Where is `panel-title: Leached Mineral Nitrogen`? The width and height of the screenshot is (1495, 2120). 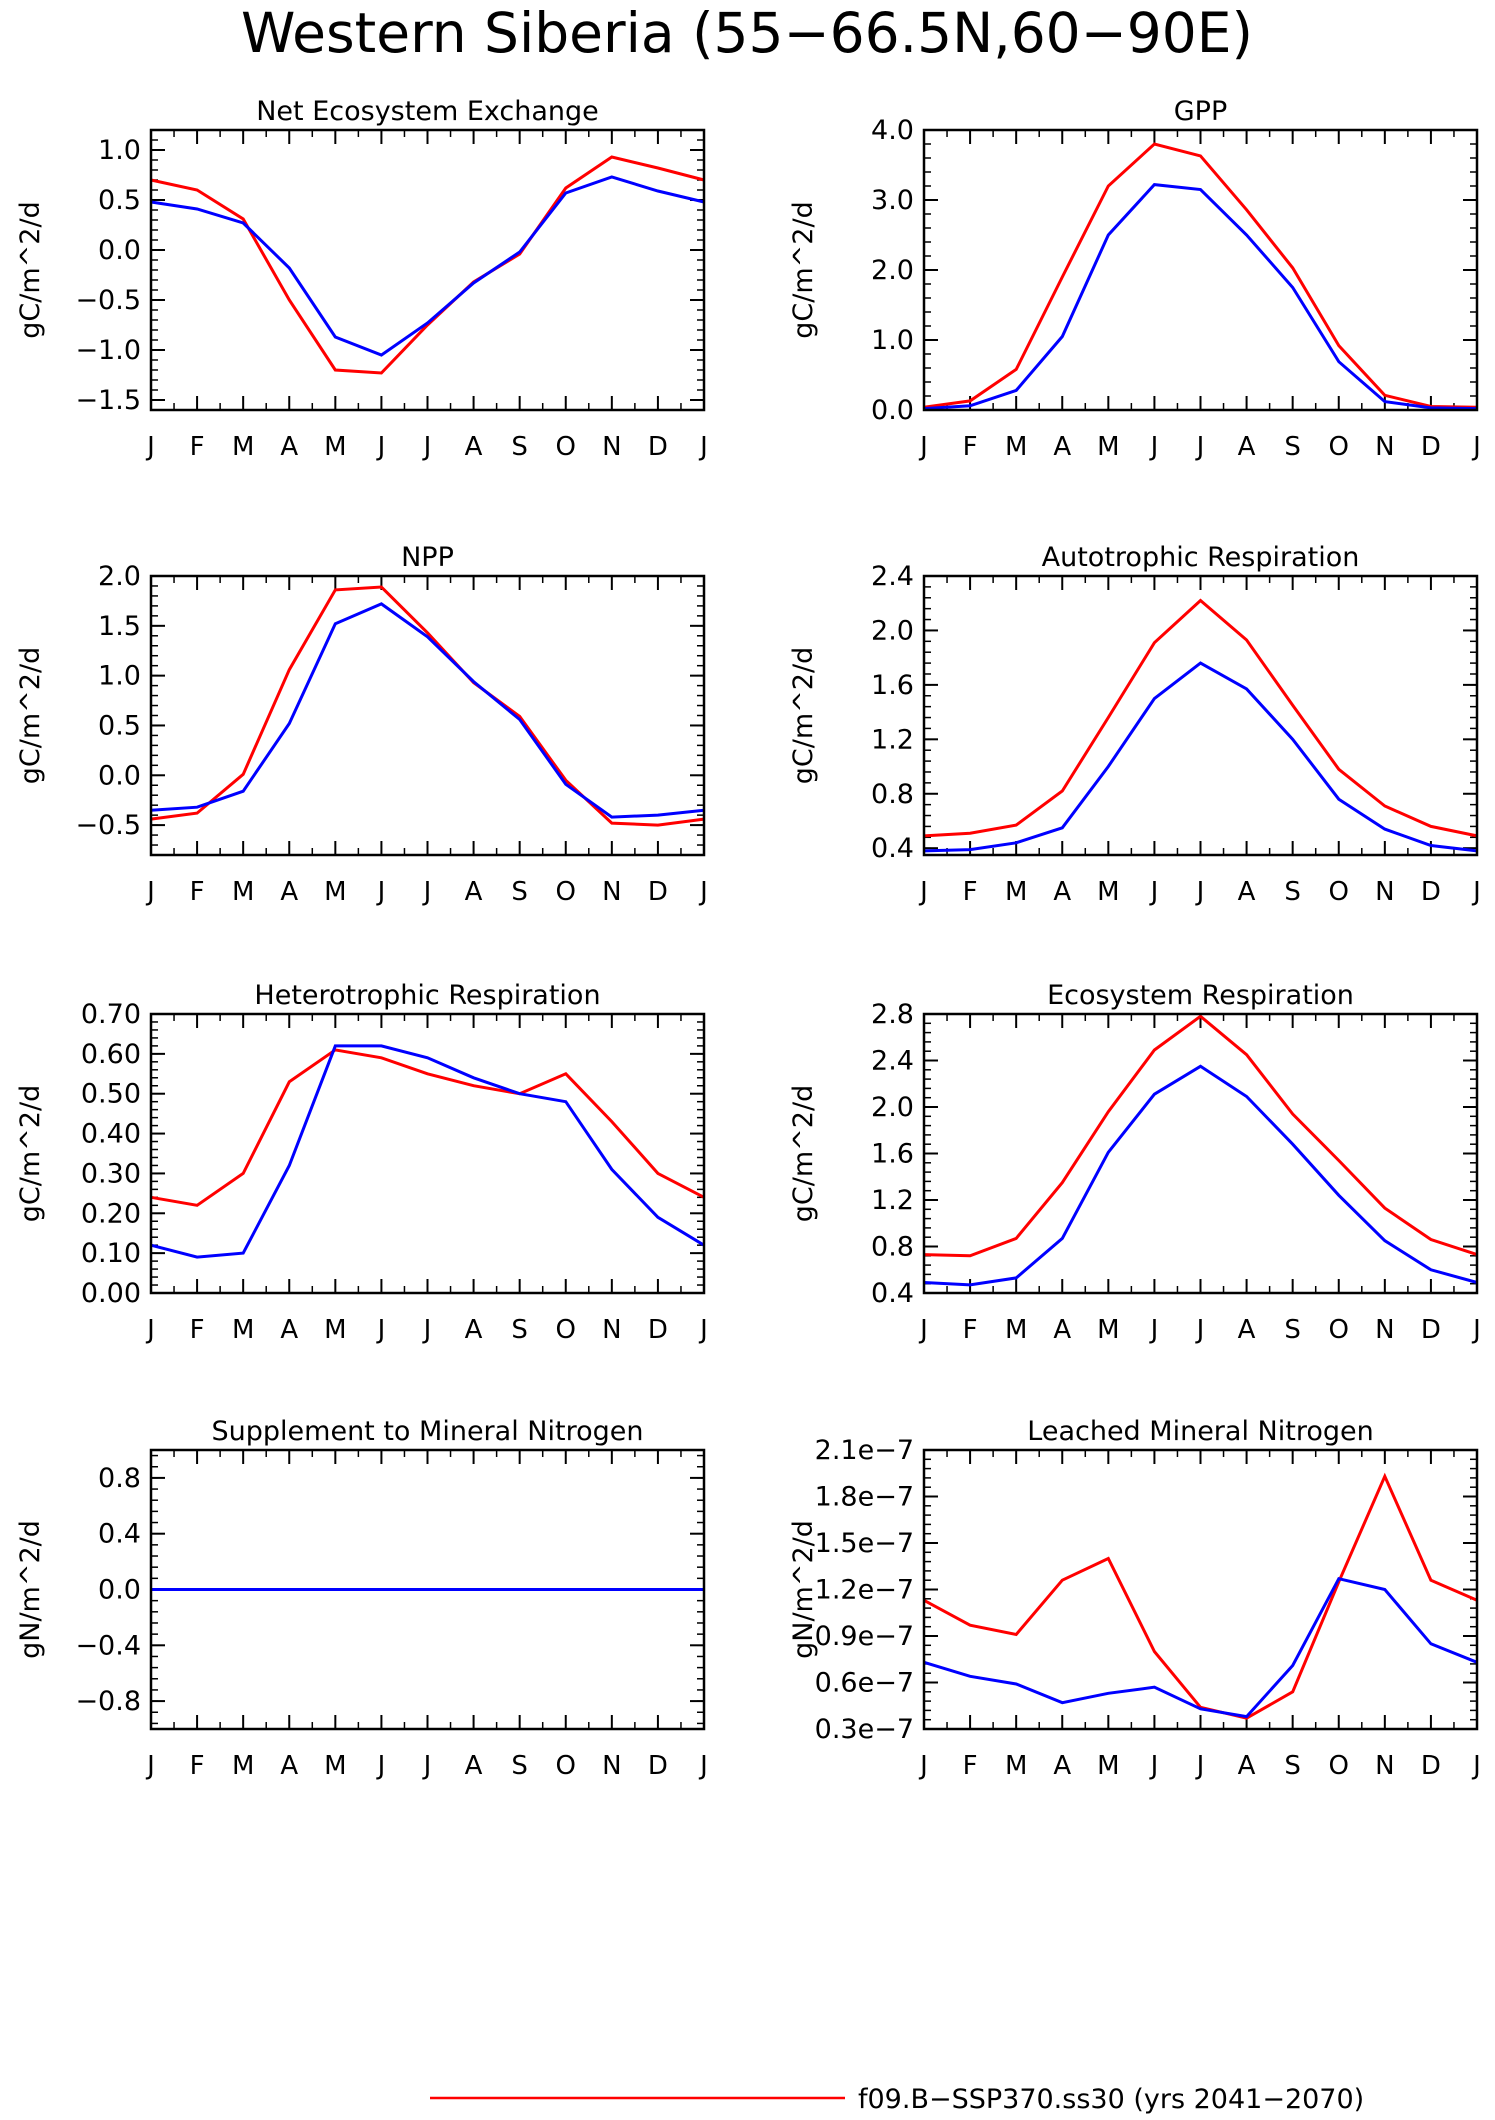 panel-title: Leached Mineral Nitrogen is located at coordinates (1200, 1431).